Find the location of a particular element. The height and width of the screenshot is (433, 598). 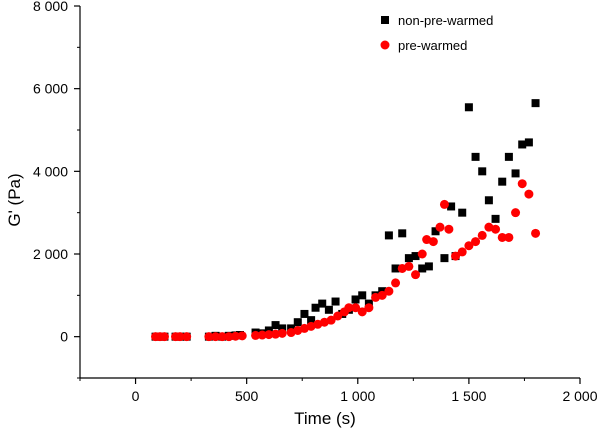

legend-marker-pre-warmed is located at coordinates (385, 45).